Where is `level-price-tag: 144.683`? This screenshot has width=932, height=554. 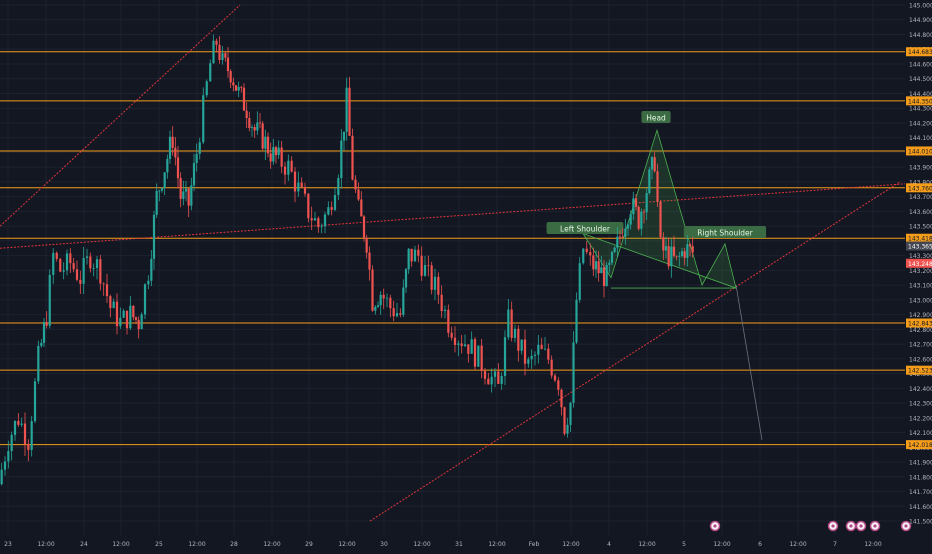
level-price-tag: 144.683 is located at coordinates (920, 52).